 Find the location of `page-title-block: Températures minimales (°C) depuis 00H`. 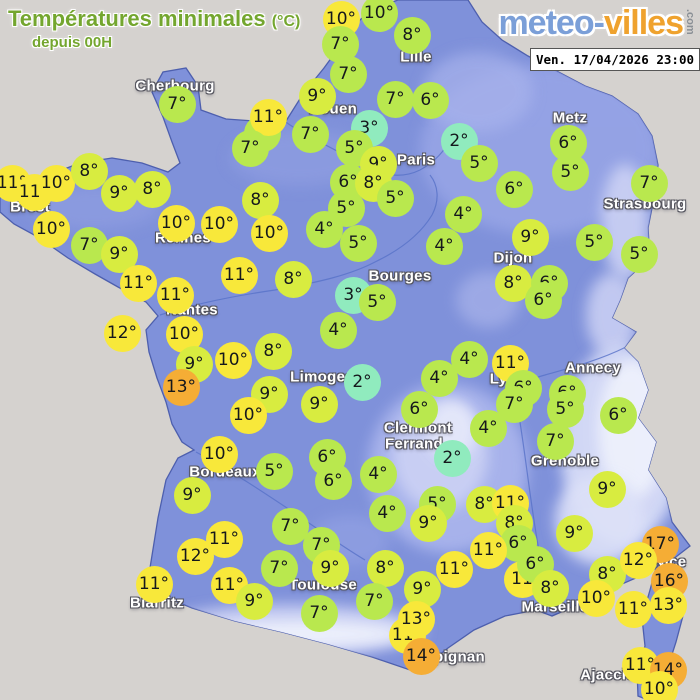

page-title-block: Températures minimales (°C) depuis 00H is located at coordinates (154, 28).